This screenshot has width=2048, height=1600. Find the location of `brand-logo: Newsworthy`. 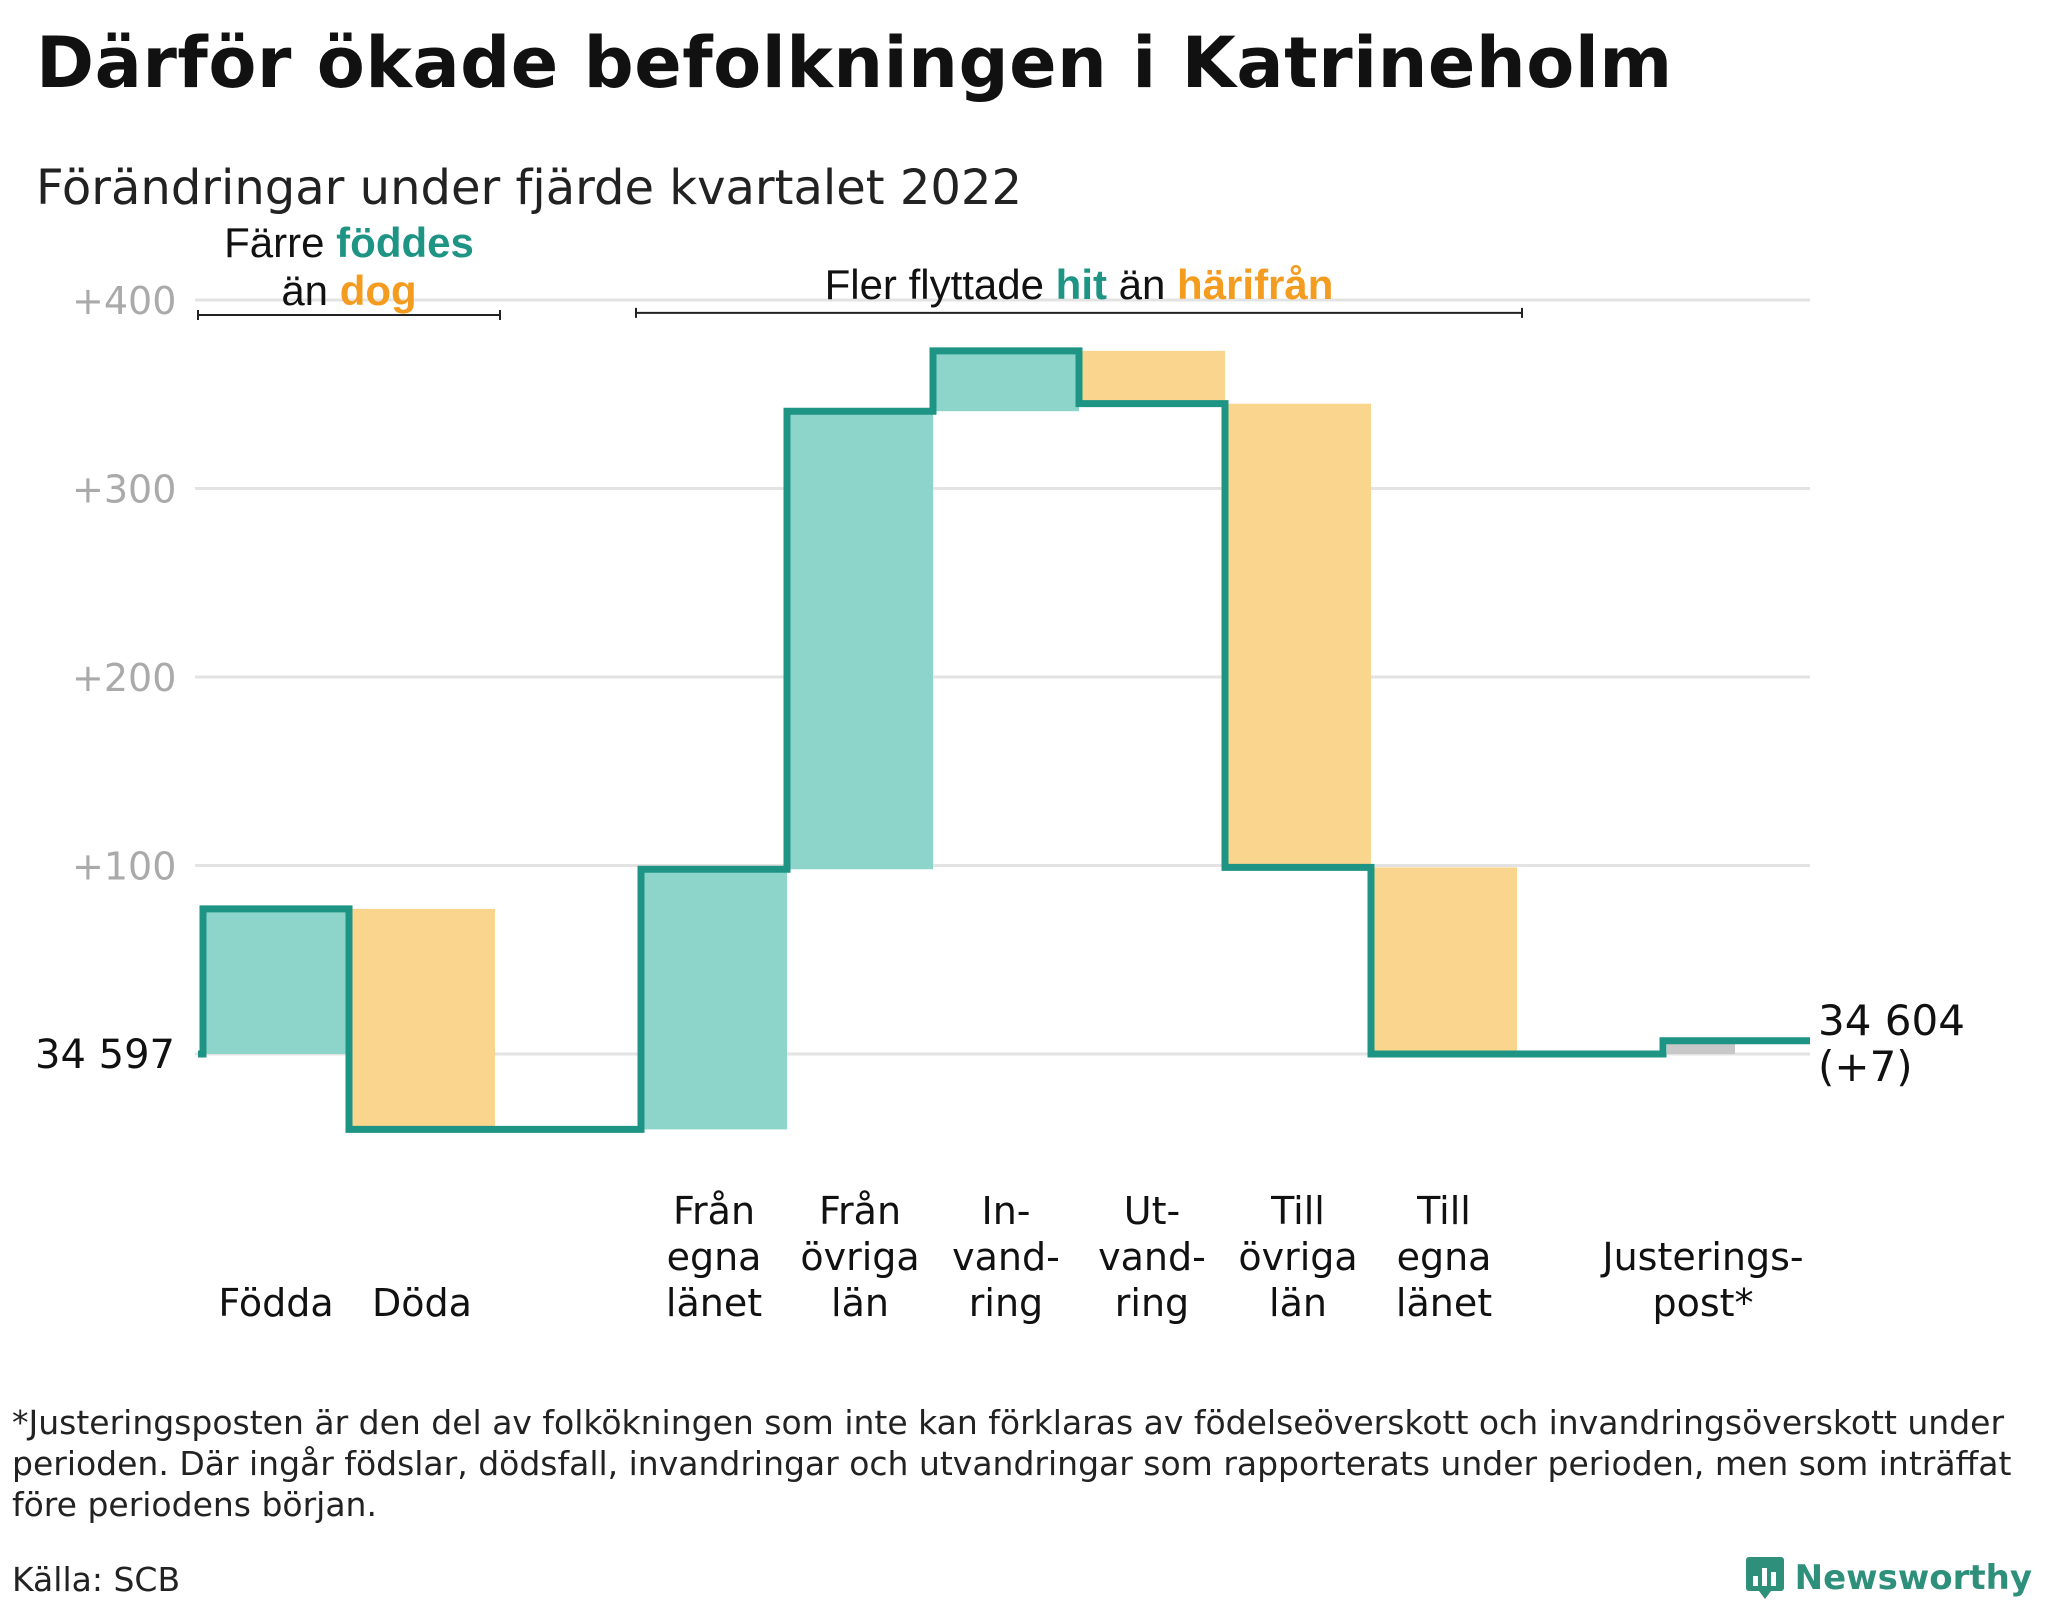

brand-logo: Newsworthy is located at coordinates (1888, 1578).